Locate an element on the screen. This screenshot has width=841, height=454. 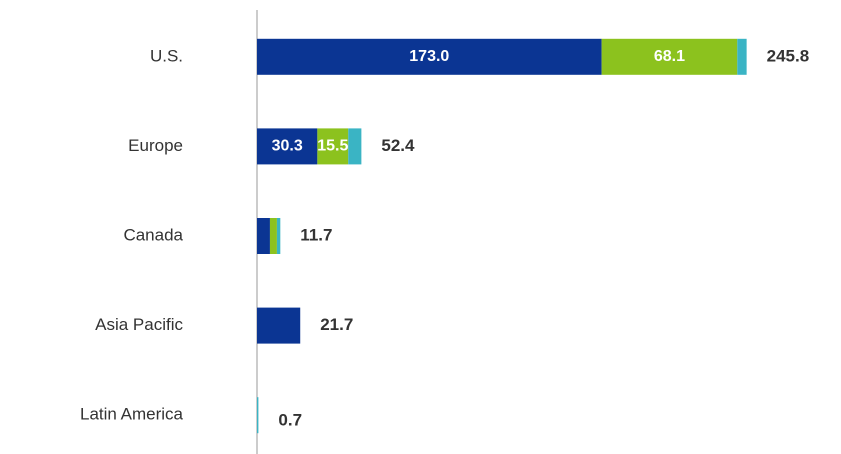
segment-label: 68.1 is located at coordinates (669, 56).